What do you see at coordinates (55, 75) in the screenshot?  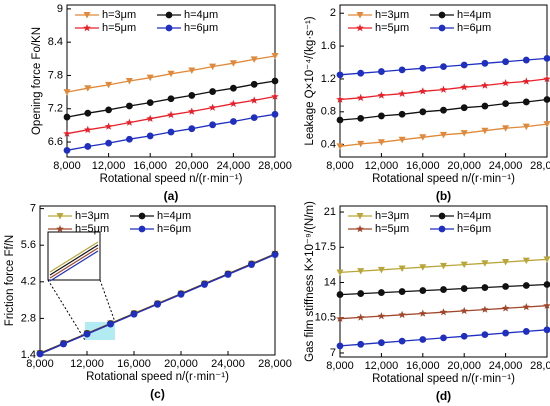 I see `y-tick-label: 7.8` at bounding box center [55, 75].